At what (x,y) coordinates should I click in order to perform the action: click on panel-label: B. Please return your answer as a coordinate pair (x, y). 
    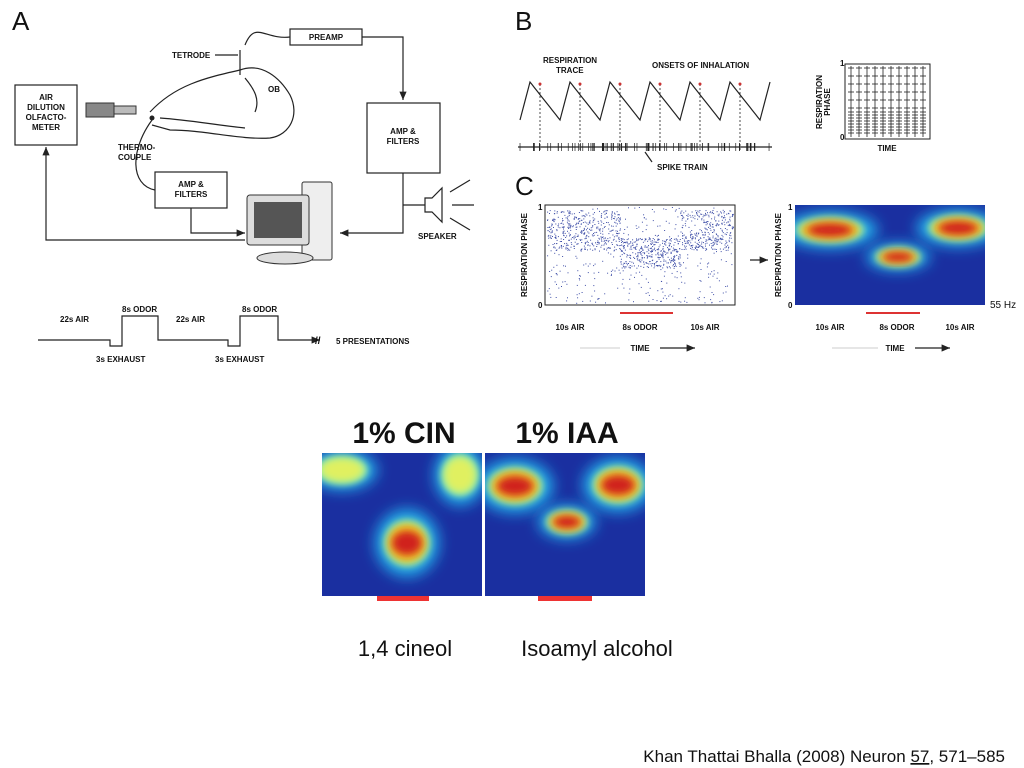
    Looking at the image, I should click on (523, 21).